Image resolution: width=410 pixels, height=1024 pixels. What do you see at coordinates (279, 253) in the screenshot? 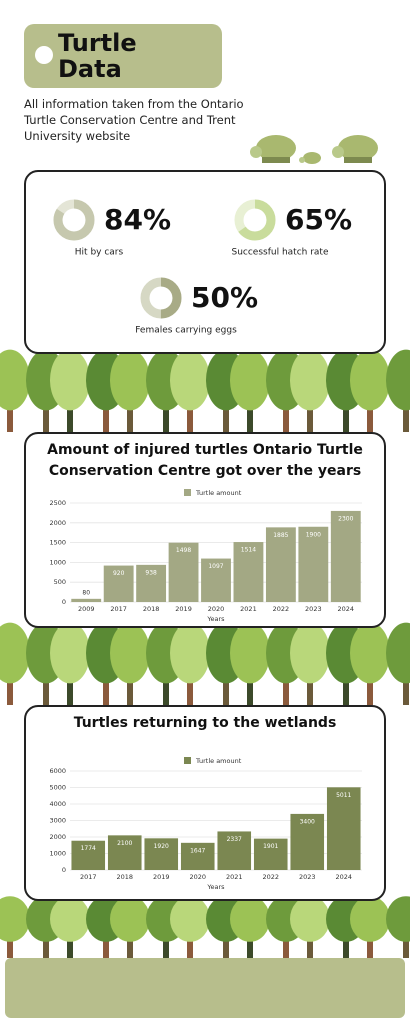
I see `stat-label: Successful hatch rate` at bounding box center [279, 253].